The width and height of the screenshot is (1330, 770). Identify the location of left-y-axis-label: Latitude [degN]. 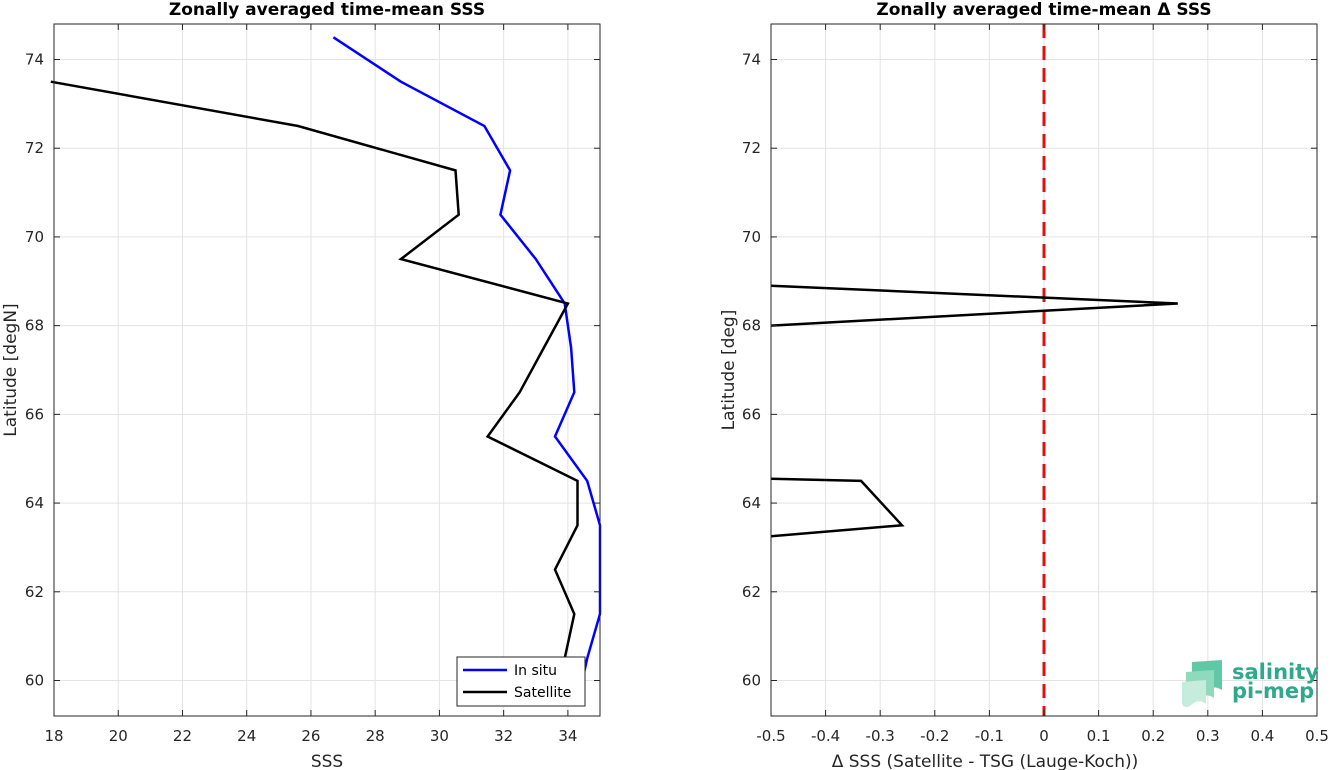
(11, 369).